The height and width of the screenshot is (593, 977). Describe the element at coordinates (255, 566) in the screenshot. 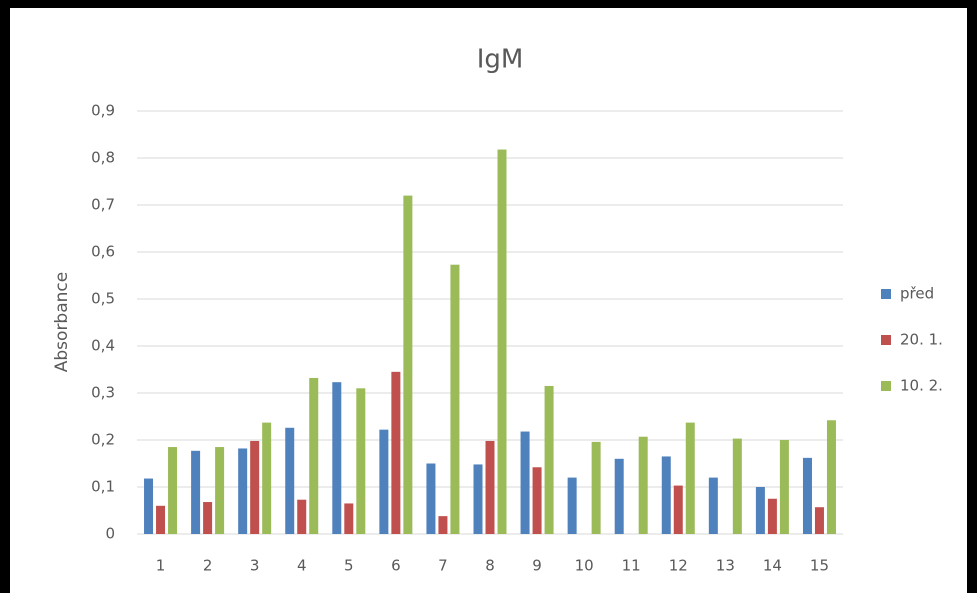

I see `x-tick-label: 3` at that location.